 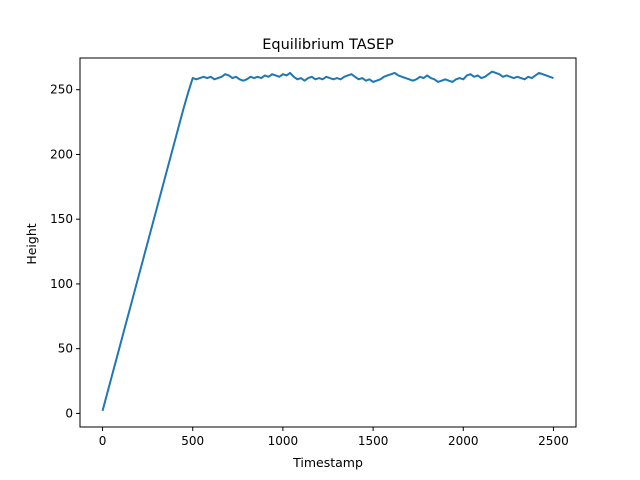 What do you see at coordinates (334, 437) in the screenshot?
I see `x-axis-ticks: 0 500 1000 1500 2000 2500` at bounding box center [334, 437].